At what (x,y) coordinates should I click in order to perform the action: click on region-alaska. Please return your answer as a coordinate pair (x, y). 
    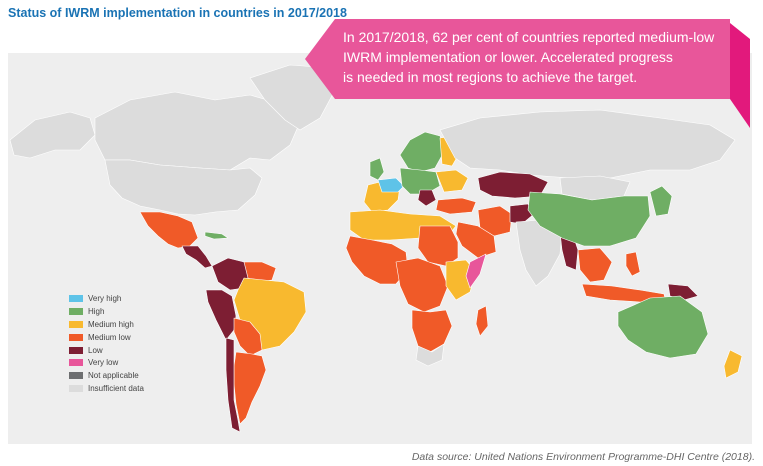
    Looking at the image, I should click on (52, 135).